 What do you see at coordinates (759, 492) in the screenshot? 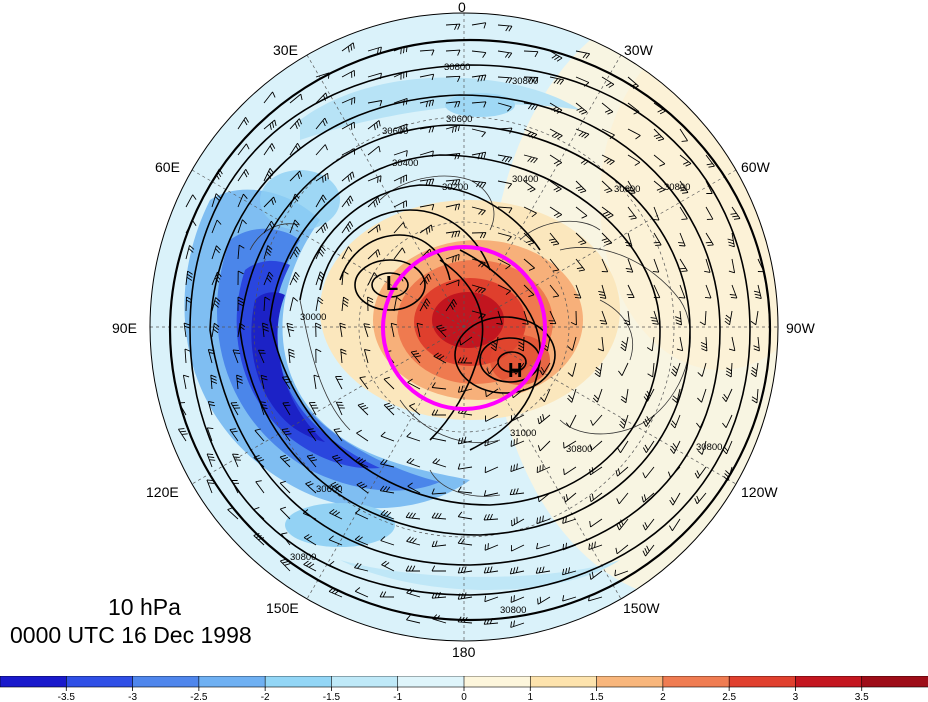
I see `lon-label-120w: 120W` at bounding box center [759, 492].